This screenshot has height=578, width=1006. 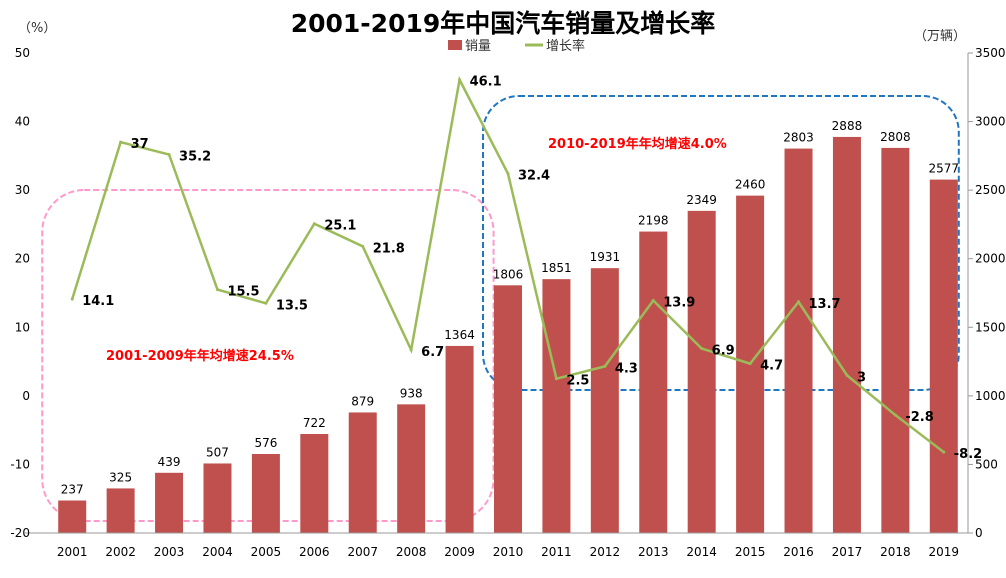 What do you see at coordinates (895, 552) in the screenshot?
I see `x-tick-label: 2018` at bounding box center [895, 552].